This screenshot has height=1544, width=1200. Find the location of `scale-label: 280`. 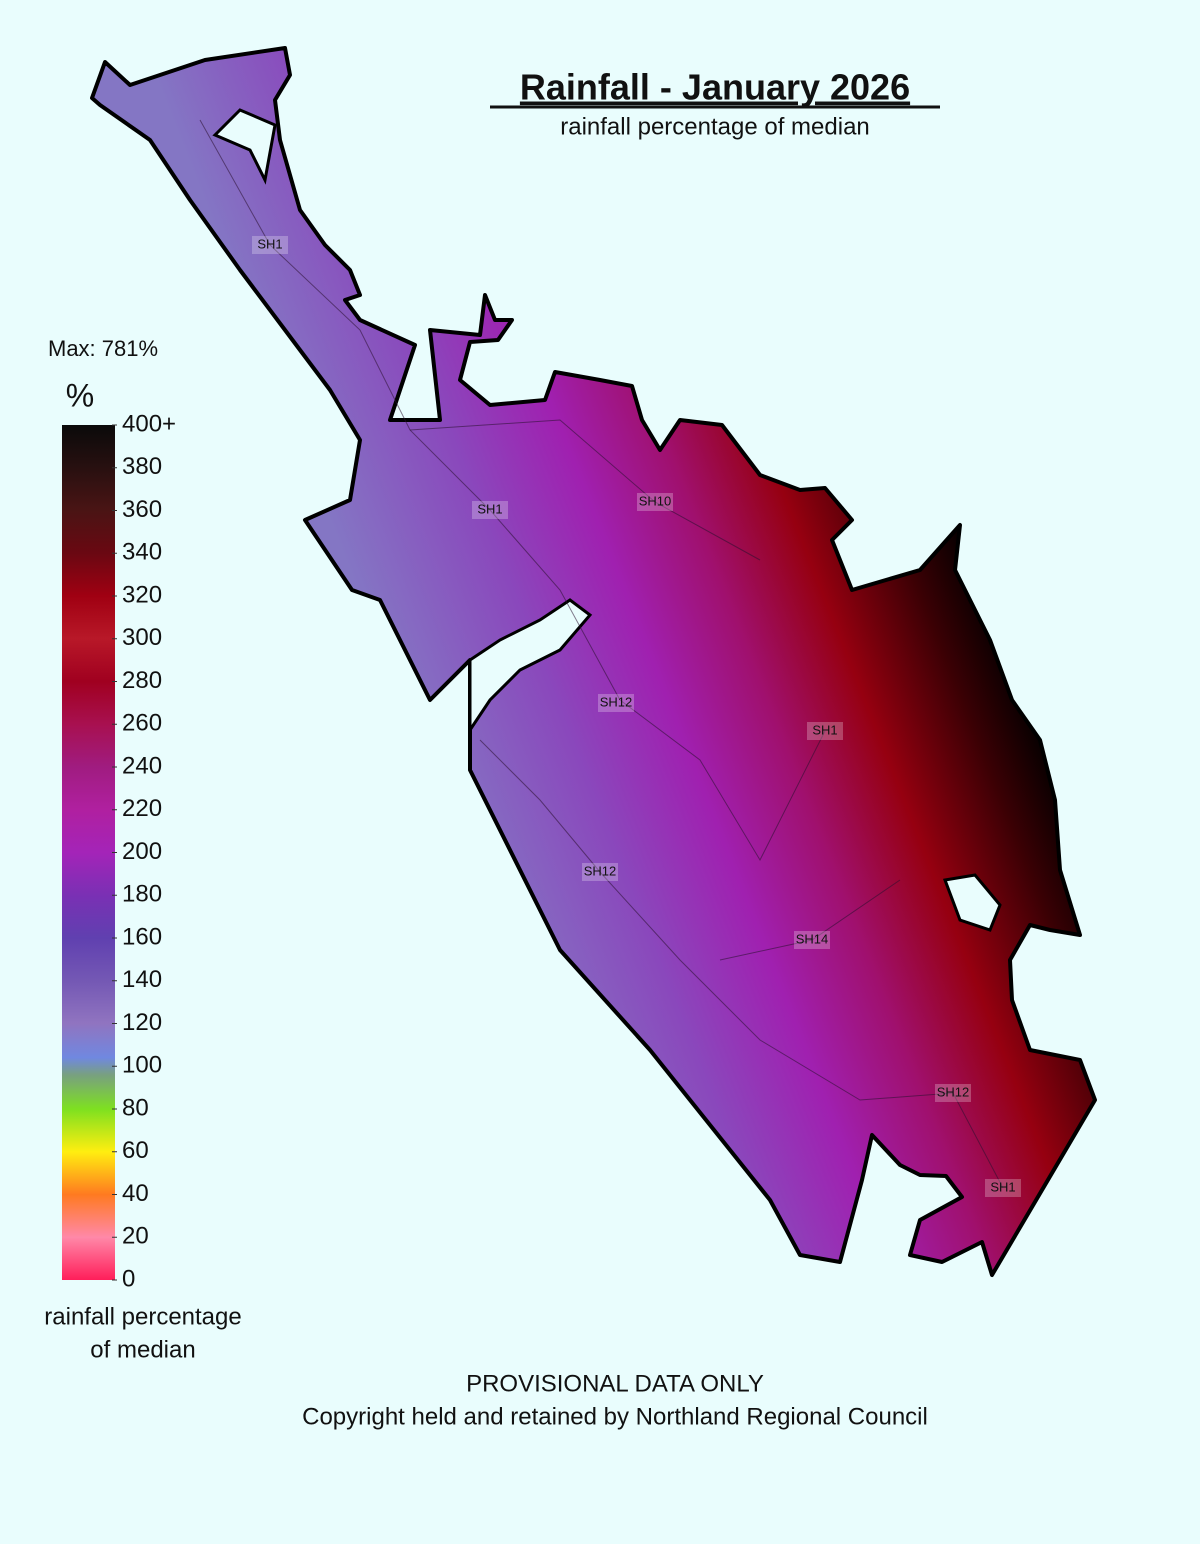

scale-label: 280 is located at coordinates (142, 680).